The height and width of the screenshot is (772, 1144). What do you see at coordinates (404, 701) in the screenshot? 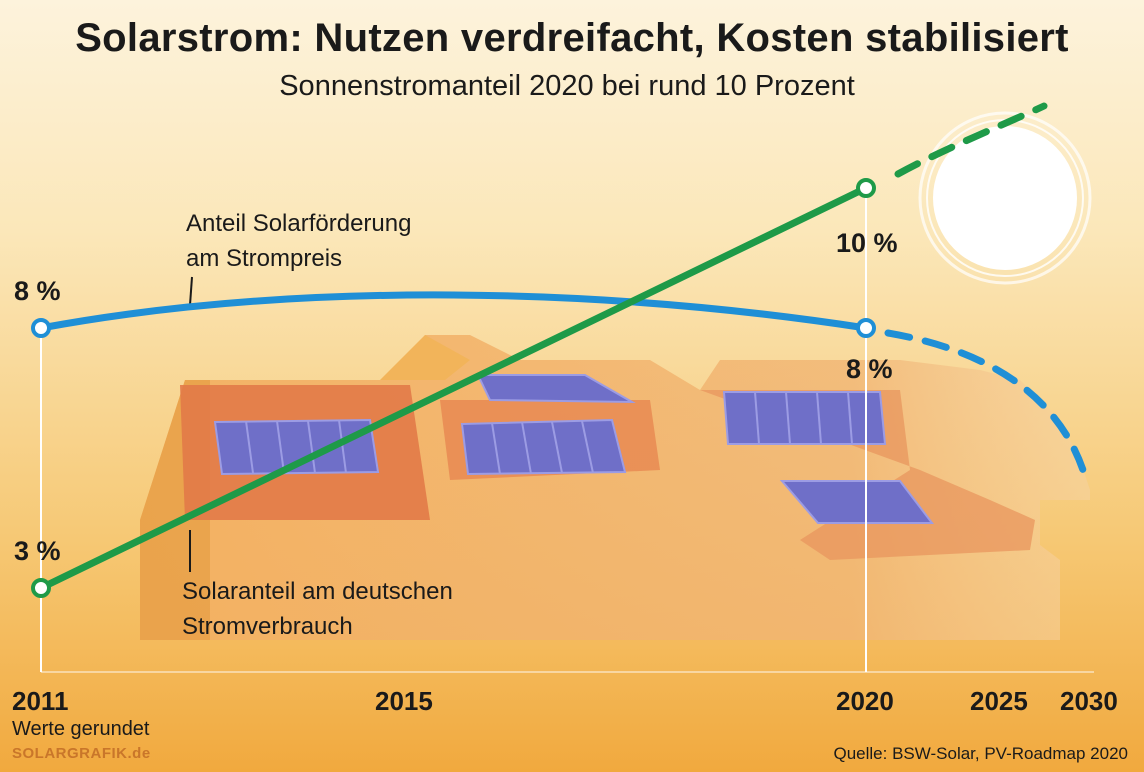
I see `x-tick-2015: 2015` at bounding box center [404, 701].